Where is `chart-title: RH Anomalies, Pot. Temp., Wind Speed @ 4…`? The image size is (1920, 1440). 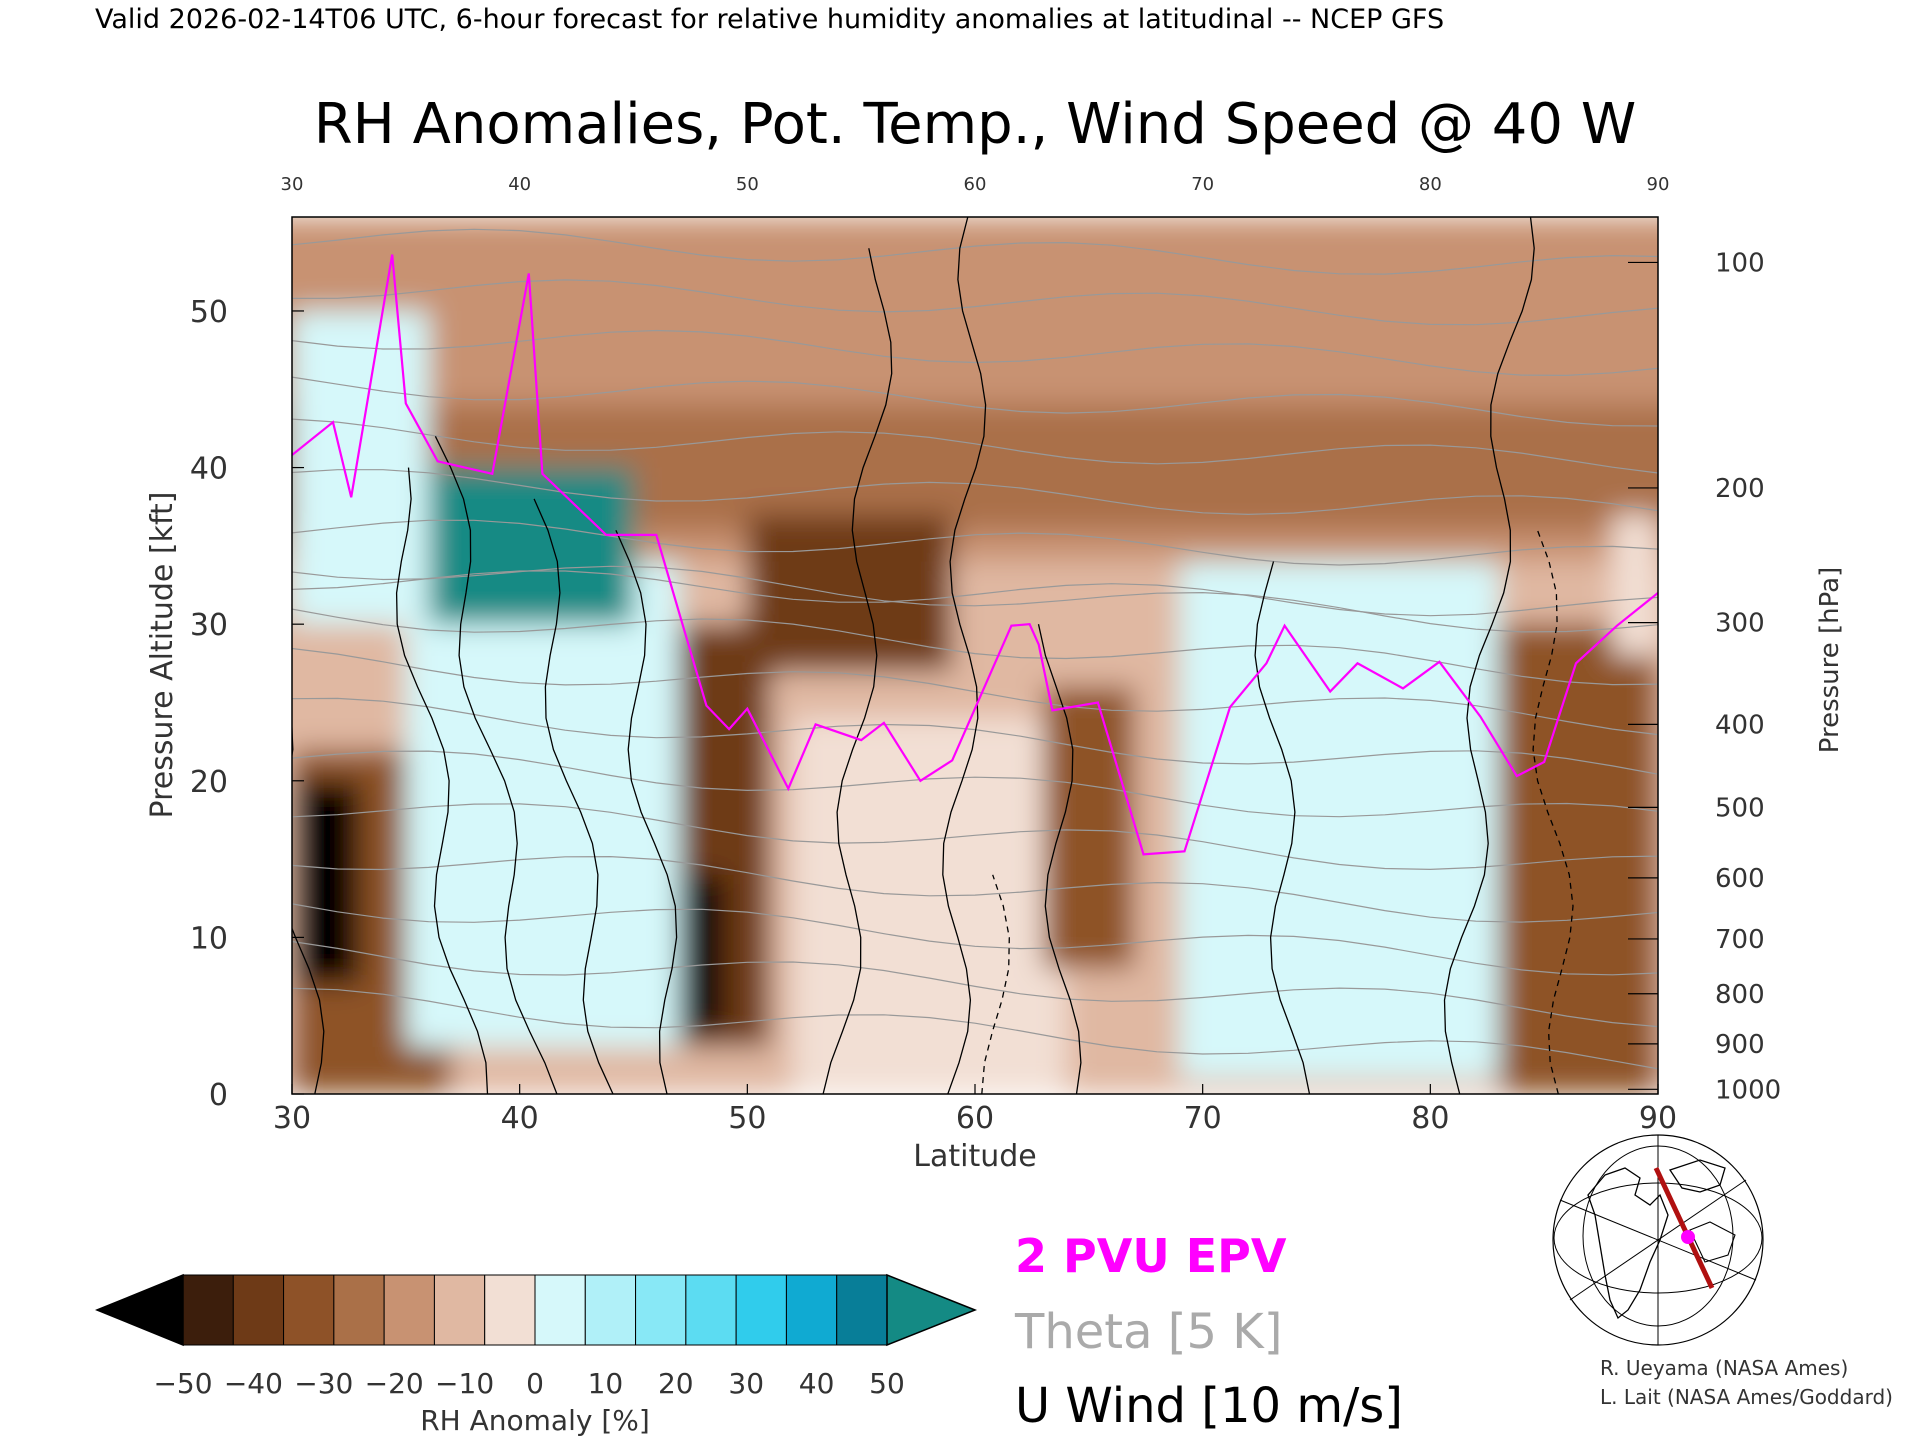 chart-title: RH Anomalies, Pot. Temp., Wind Speed @ 4… is located at coordinates (975, 124).